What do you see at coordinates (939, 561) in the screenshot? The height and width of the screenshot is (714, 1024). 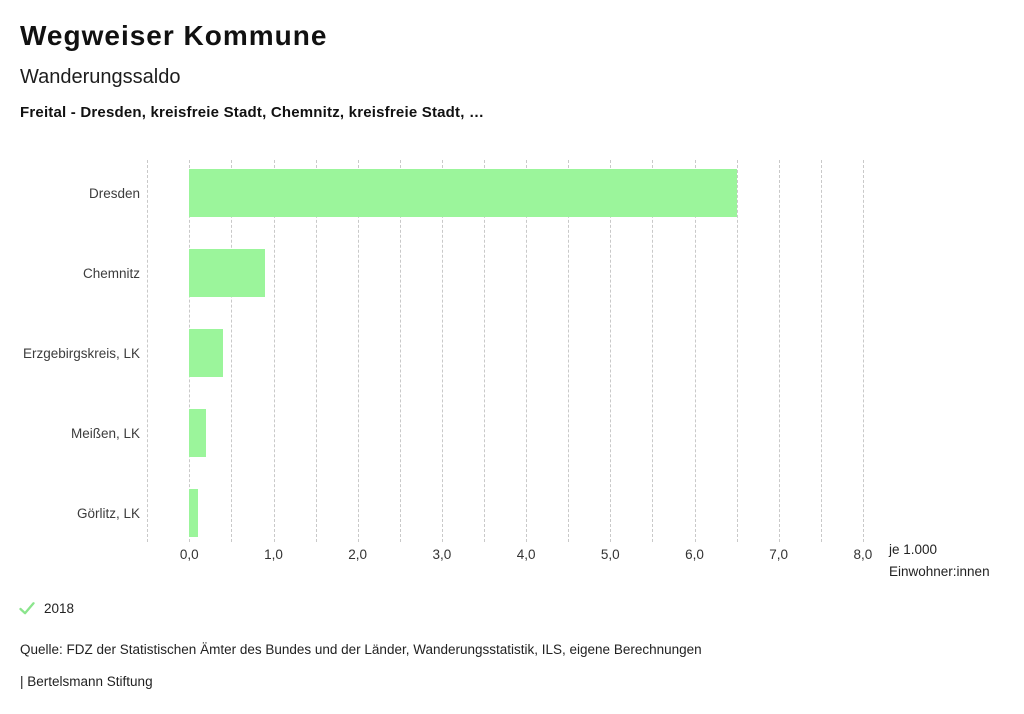 I see `axis-unit-label: je 1.000 Einwohner:innen` at bounding box center [939, 561].